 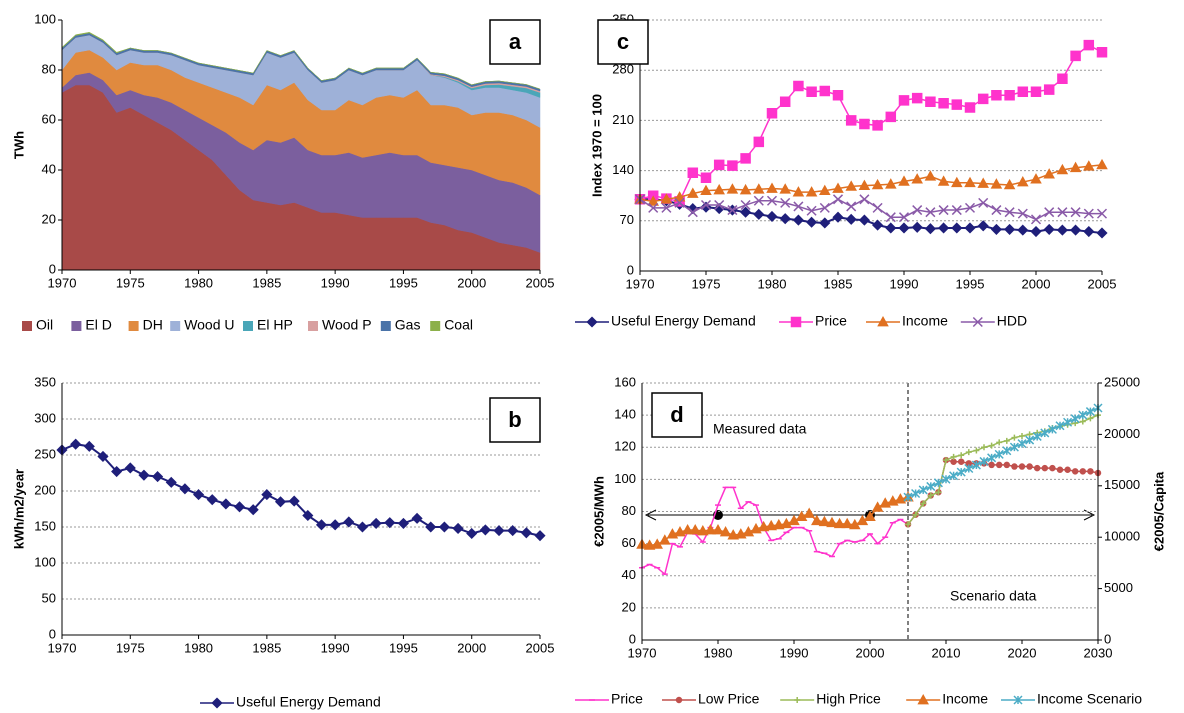 I want to click on panel-label: c, so click(x=623, y=41).